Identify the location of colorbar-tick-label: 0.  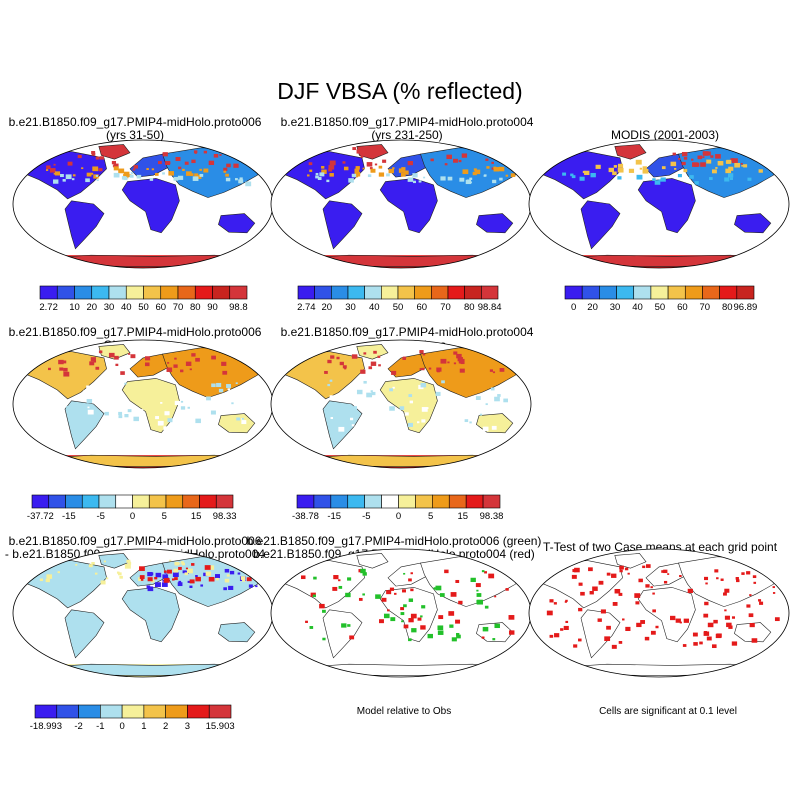
(121, 726).